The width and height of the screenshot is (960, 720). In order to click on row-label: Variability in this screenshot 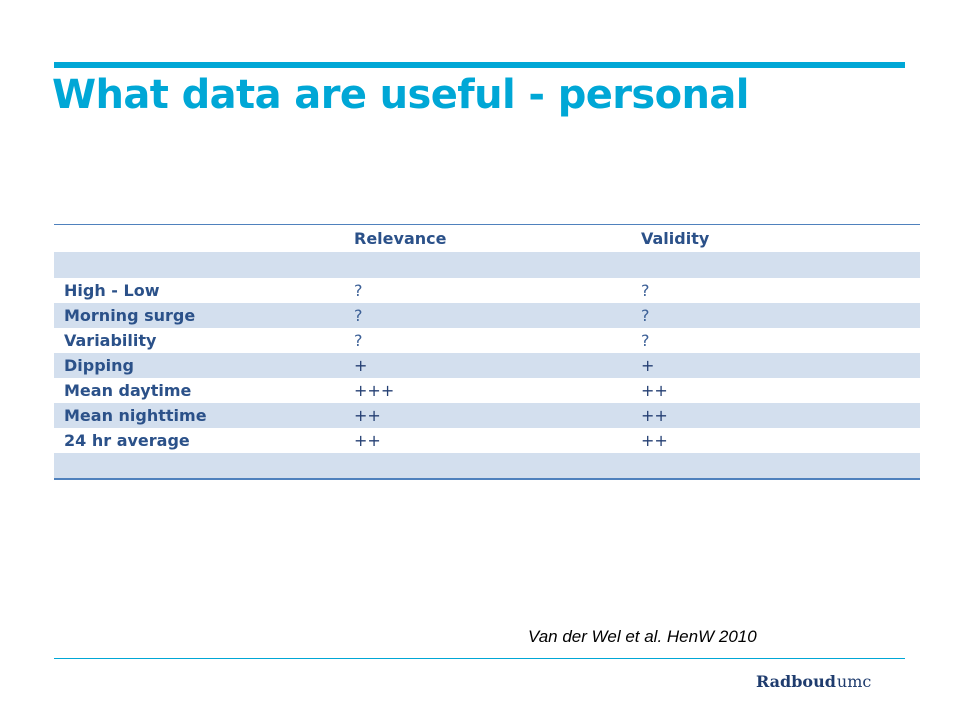, I will do `click(110, 340)`.